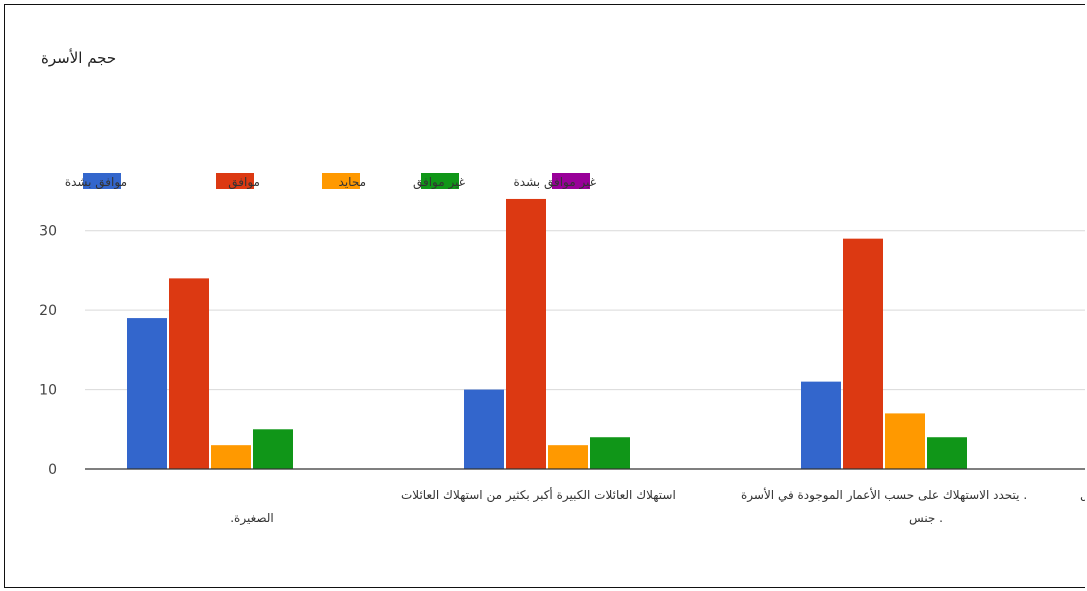 Image resolution: width=1087 pixels, height=591 pixels. What do you see at coordinates (252, 518) in the screenshot?
I see `category-label-line2: الصغيرة.` at bounding box center [252, 518].